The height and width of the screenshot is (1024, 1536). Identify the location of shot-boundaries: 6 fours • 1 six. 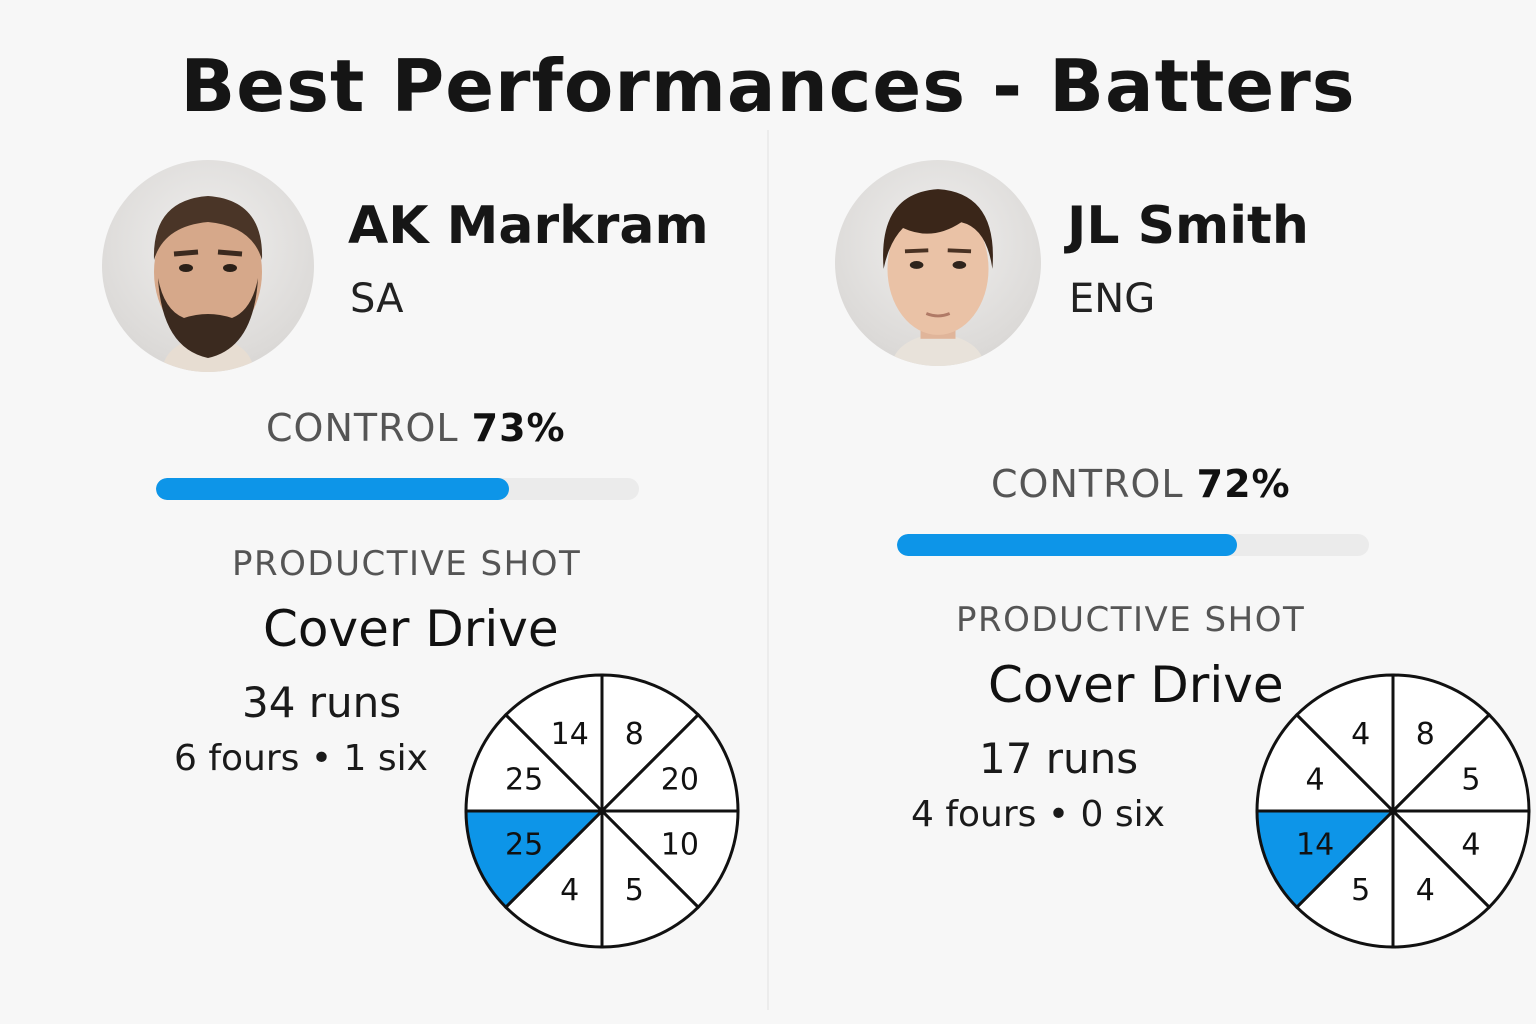
(301, 758).